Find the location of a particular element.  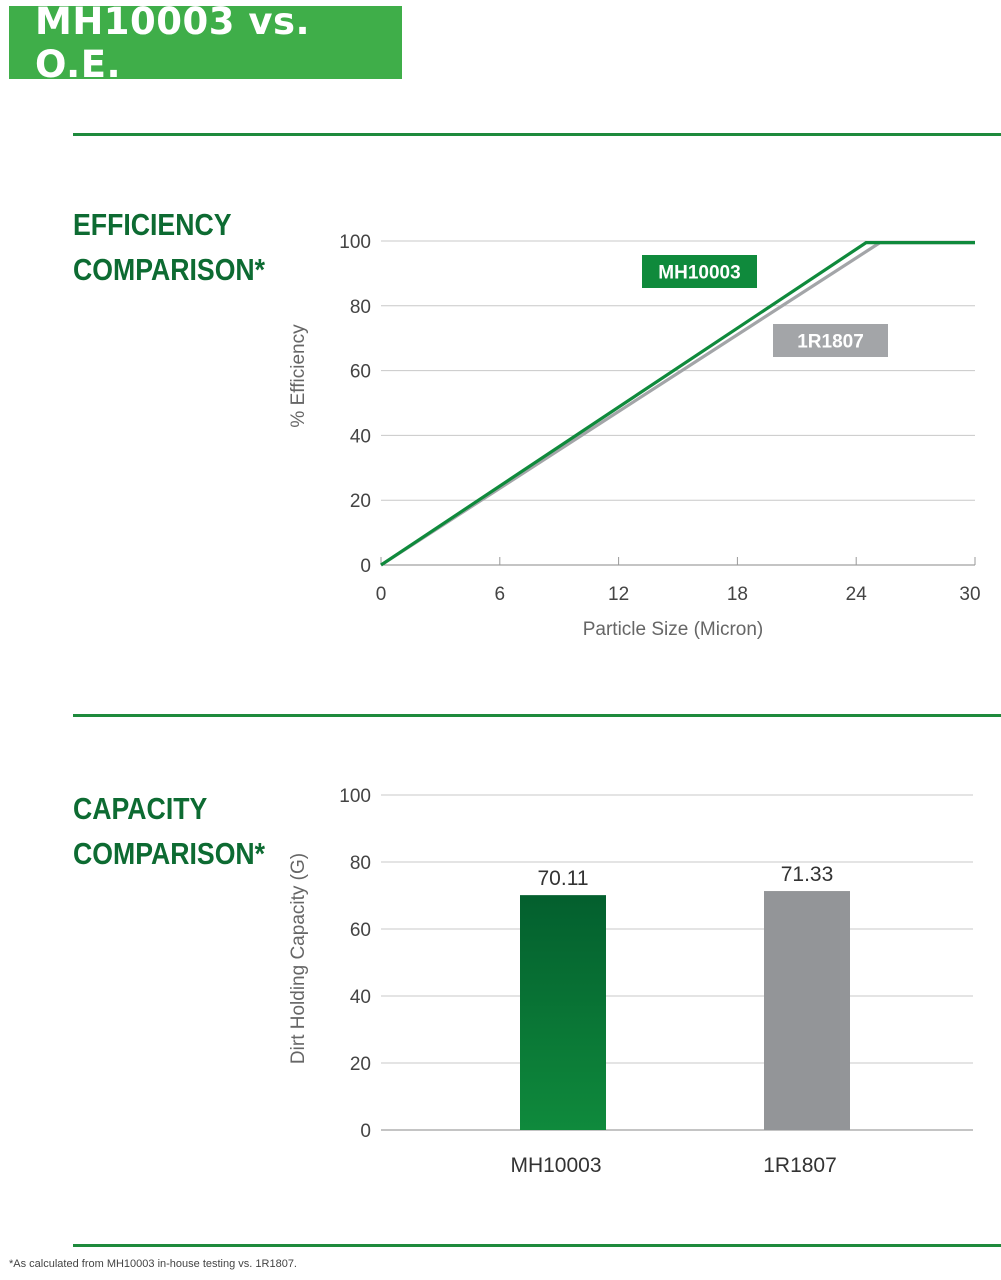

data-label-1r1807: 71.33 is located at coordinates (807, 874).